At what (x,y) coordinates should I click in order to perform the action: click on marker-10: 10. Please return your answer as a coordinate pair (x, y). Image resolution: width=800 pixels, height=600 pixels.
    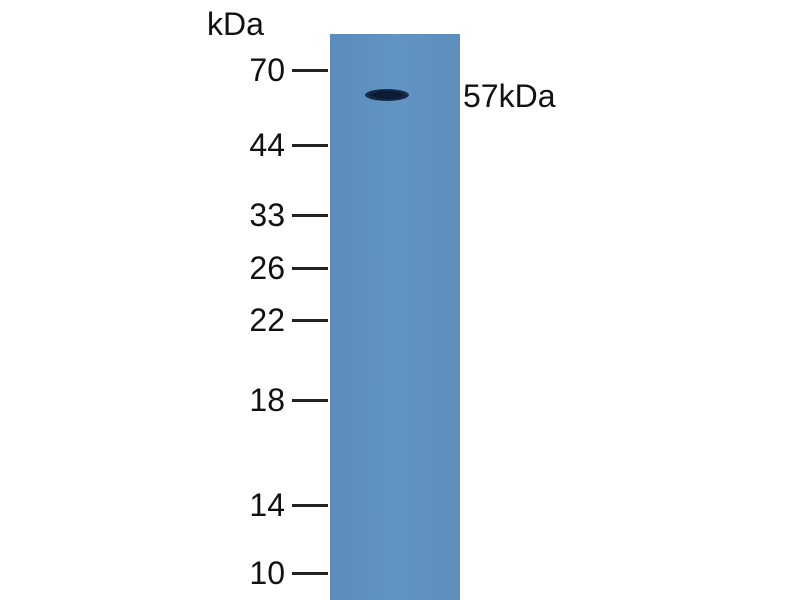
    Looking at the image, I should click on (265, 573).